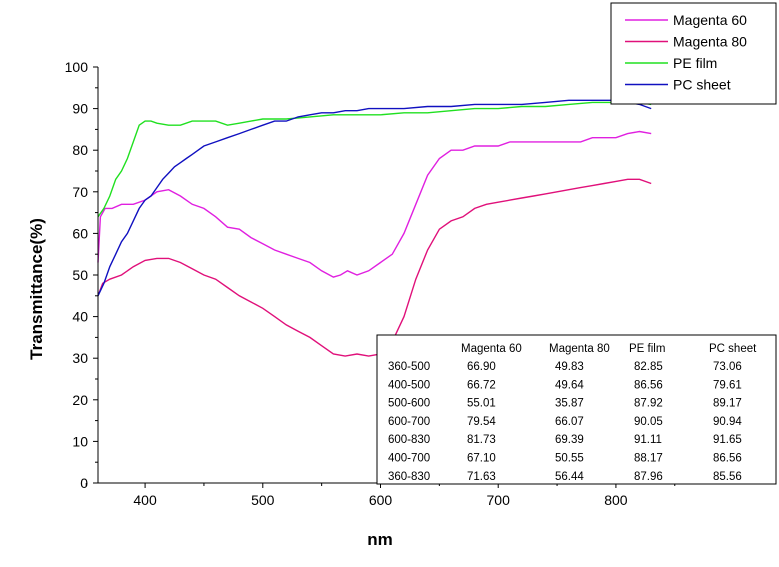  What do you see at coordinates (579, 349) in the screenshot?
I see `table-header-cell: Magenta 80` at bounding box center [579, 349].